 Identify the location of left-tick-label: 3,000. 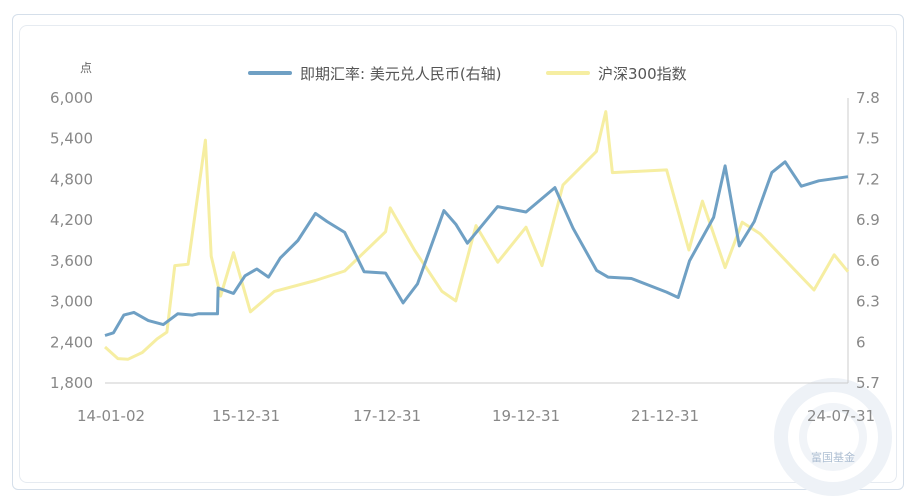
(71, 302).